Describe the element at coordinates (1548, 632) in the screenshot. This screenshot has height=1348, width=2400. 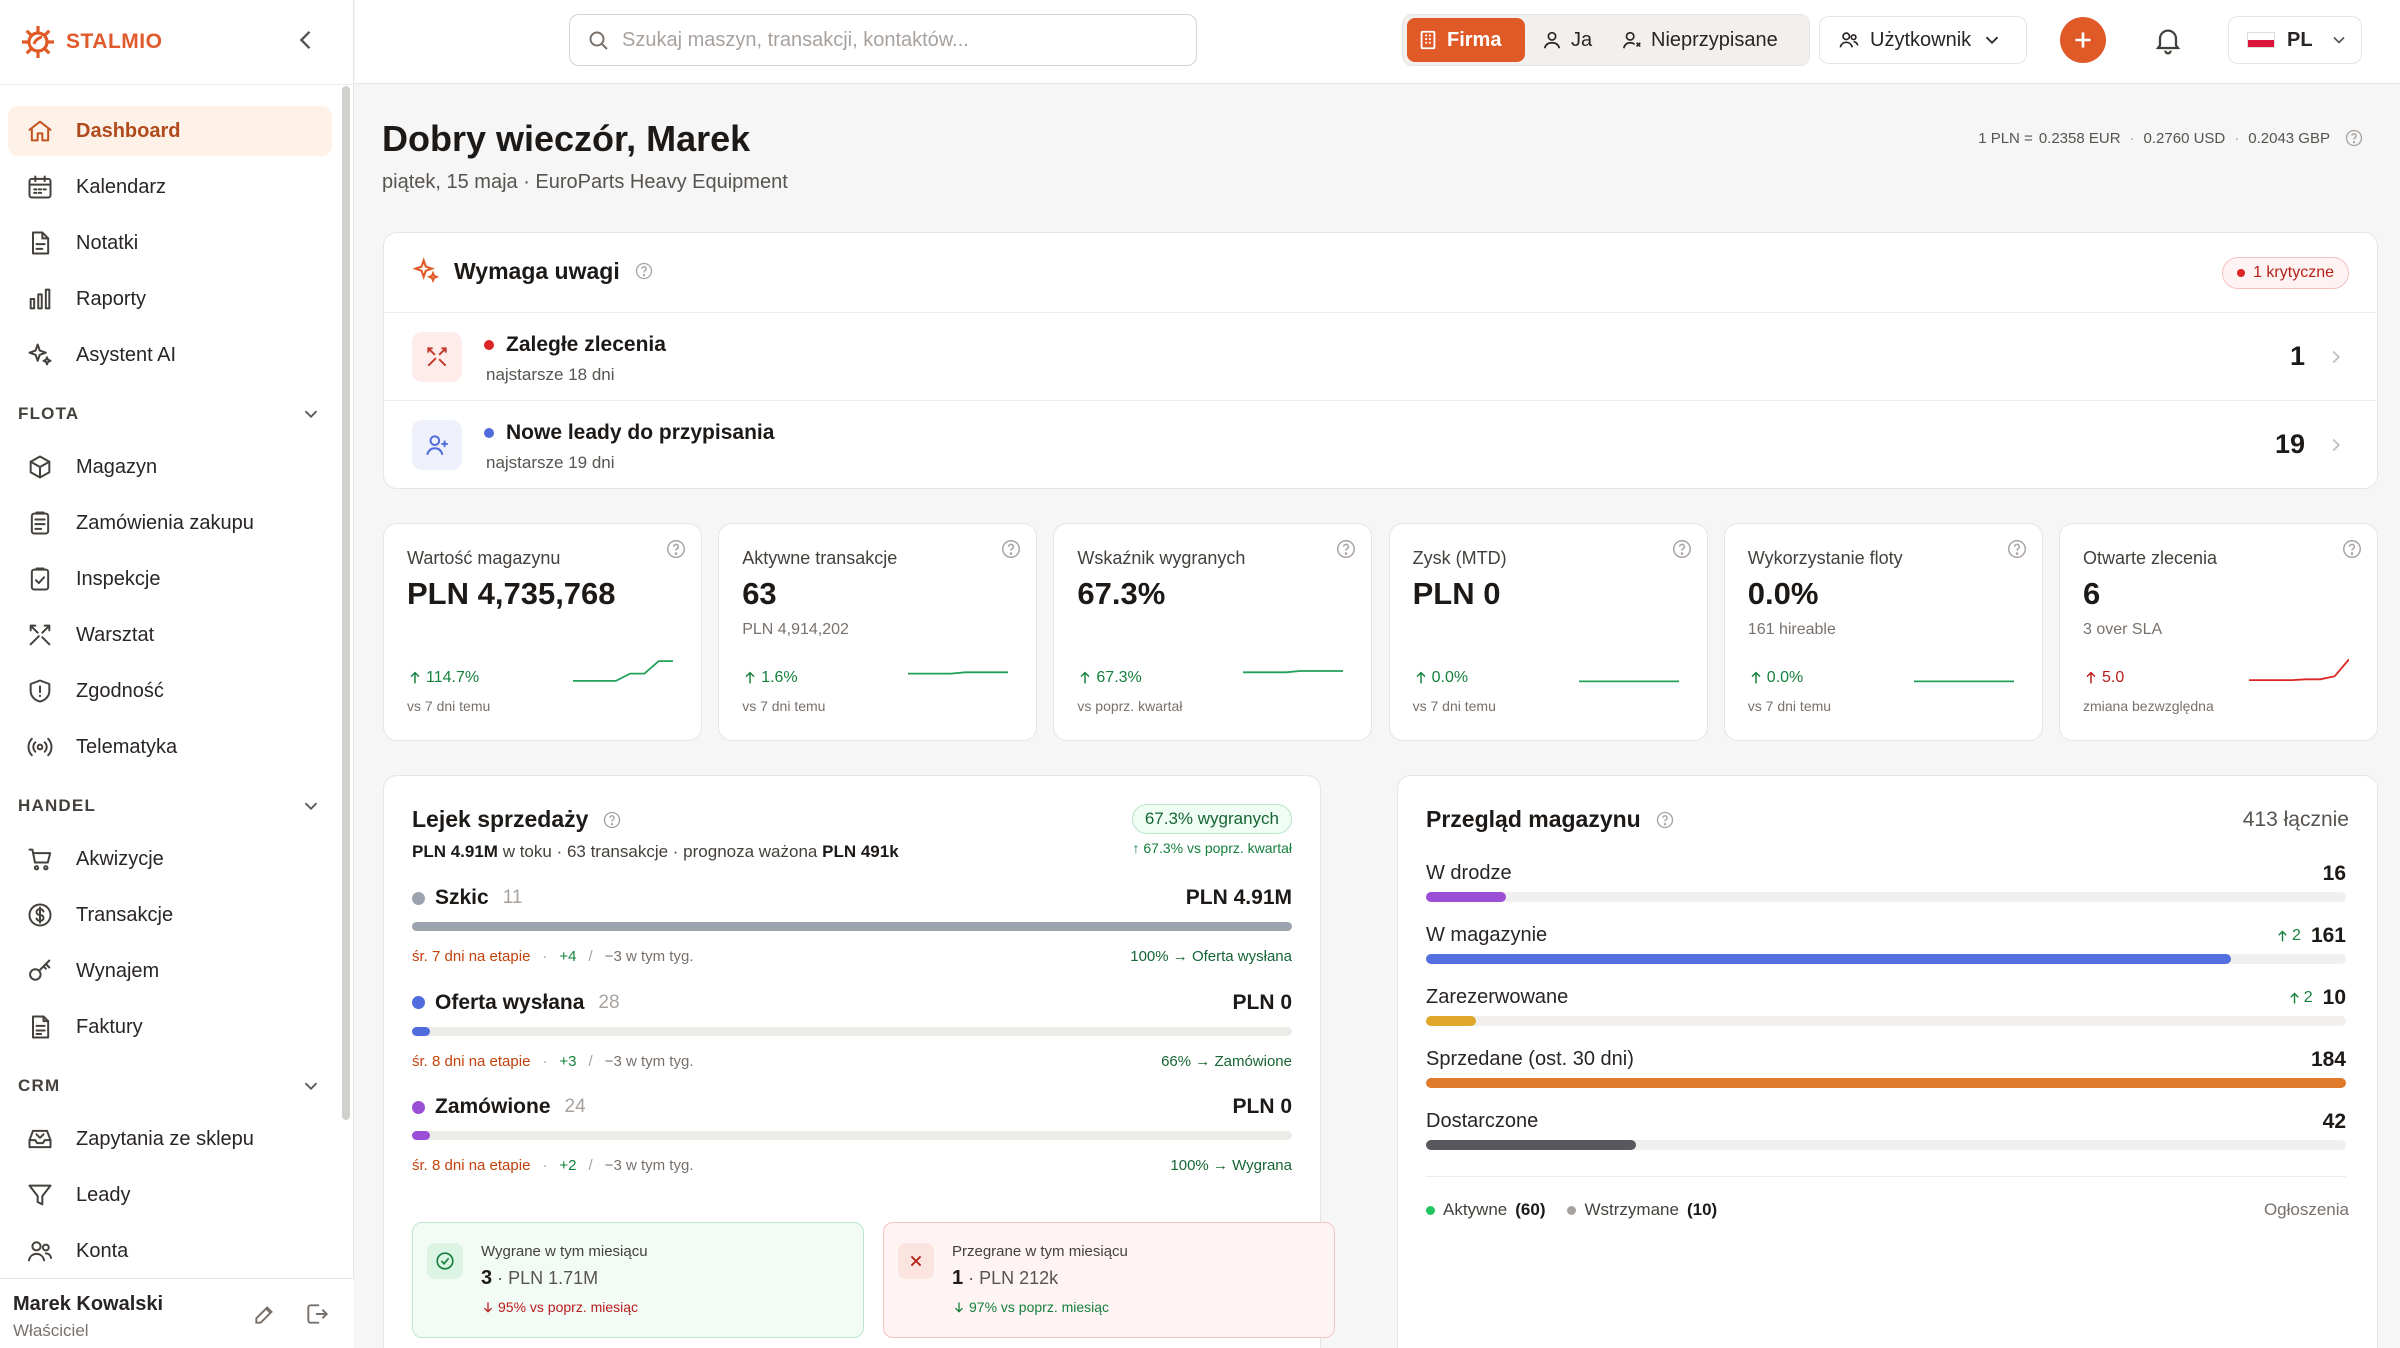
I see `kpi-card-3: Zysk (MTD) PLN 0 0.0% vs 7 dni temu` at that location.